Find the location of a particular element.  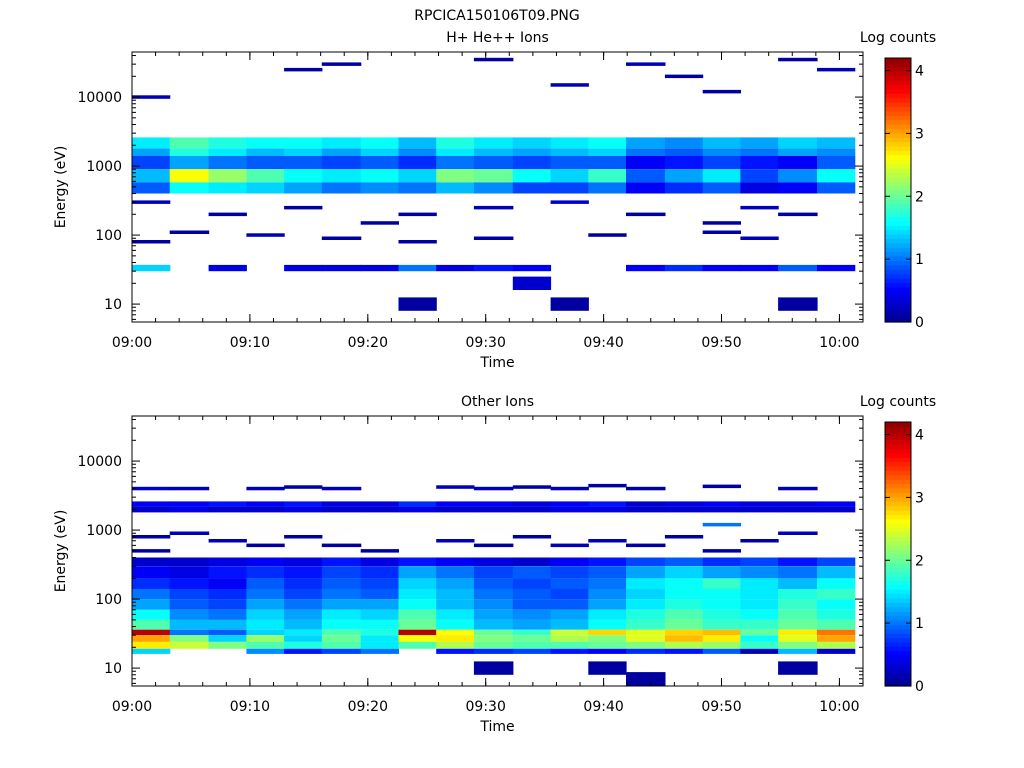

colorbar-label: Log counts is located at coordinates (898, 38).